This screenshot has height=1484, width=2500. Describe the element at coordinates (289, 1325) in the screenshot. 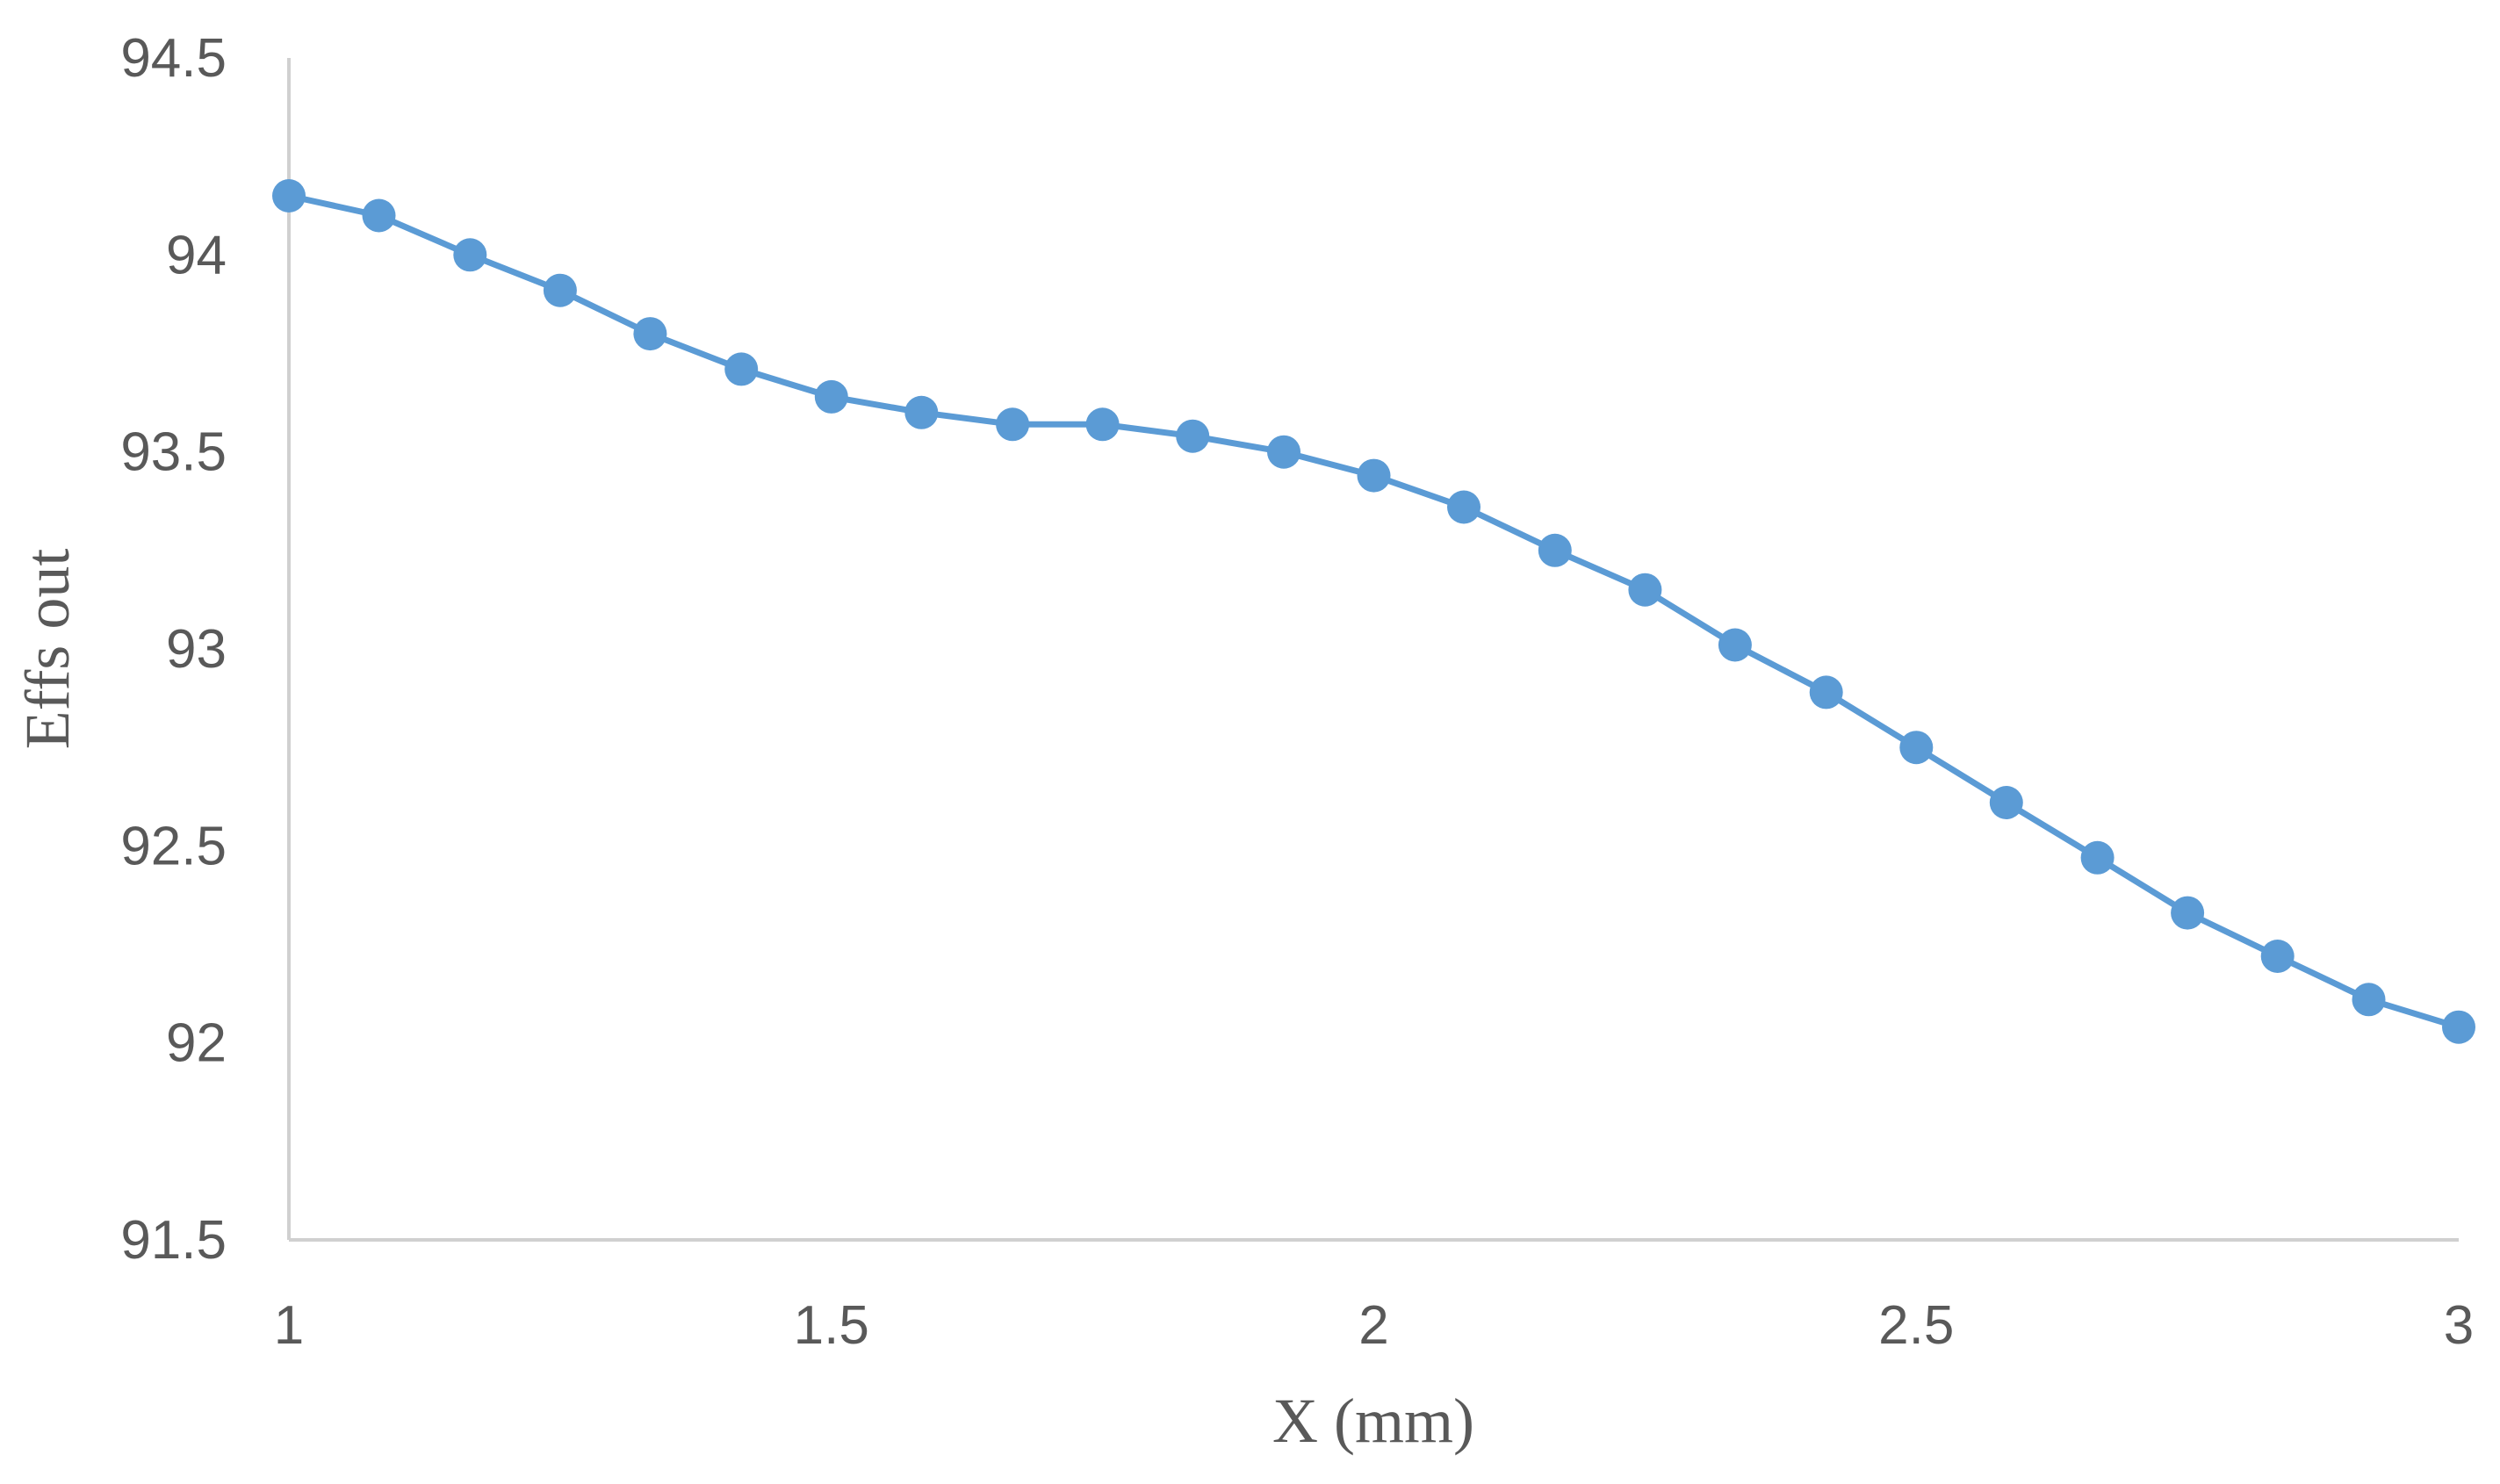

I see `x-tick-label: 1` at that location.